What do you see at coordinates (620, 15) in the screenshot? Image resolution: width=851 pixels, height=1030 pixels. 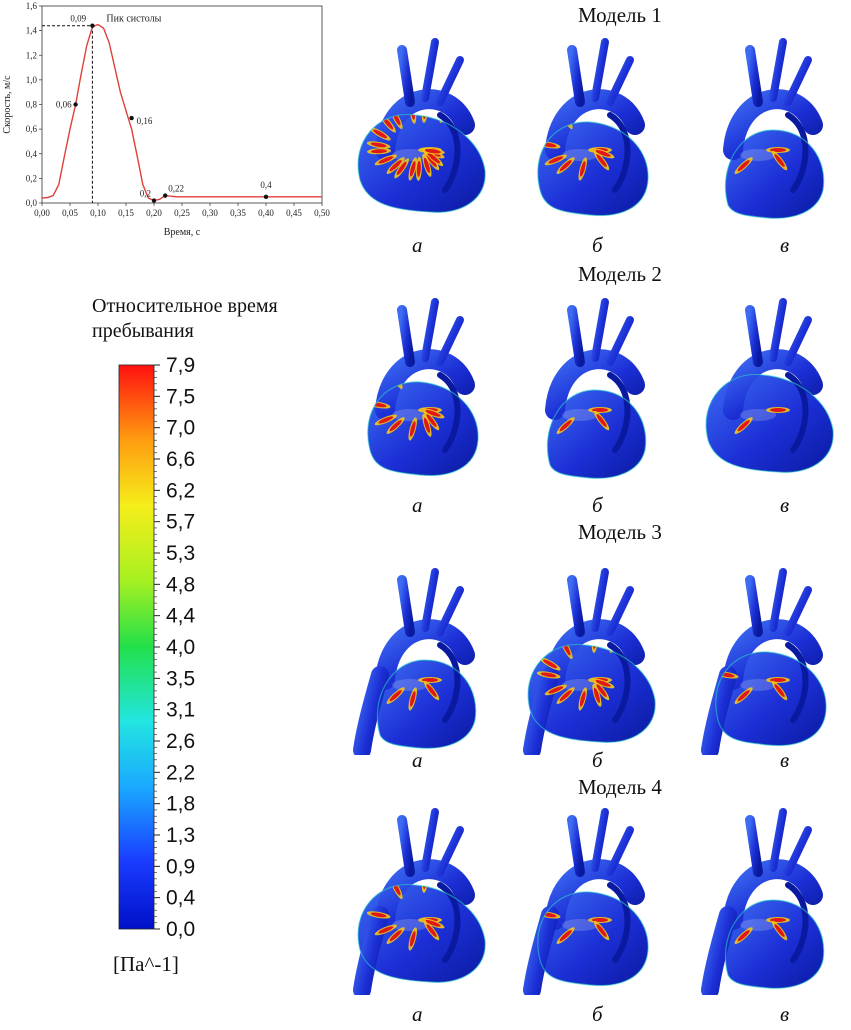 I see `model-1-title: Модель 1` at bounding box center [620, 15].